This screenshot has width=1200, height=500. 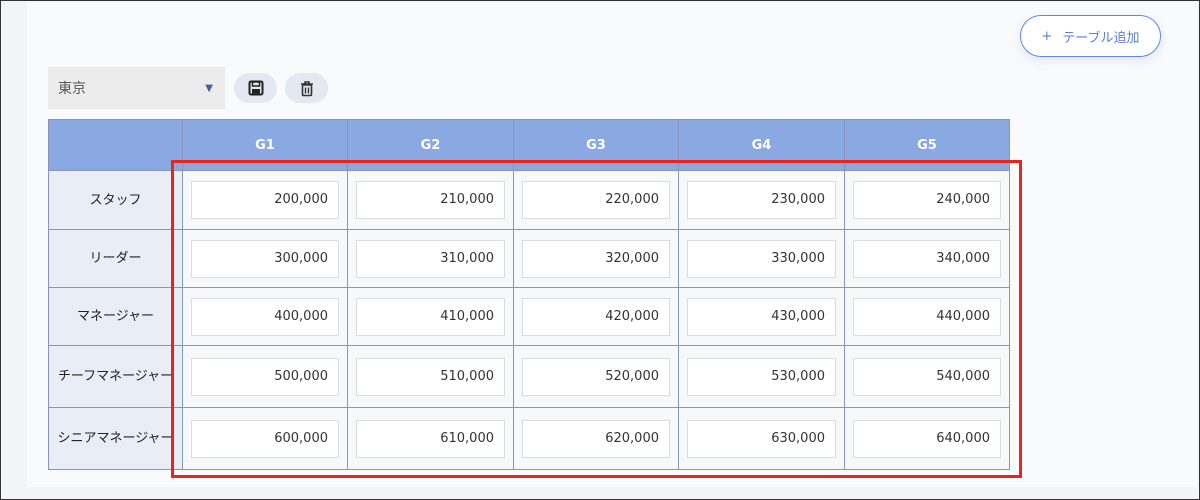 I want to click on amount-input: 600,000, so click(x=265, y=438).